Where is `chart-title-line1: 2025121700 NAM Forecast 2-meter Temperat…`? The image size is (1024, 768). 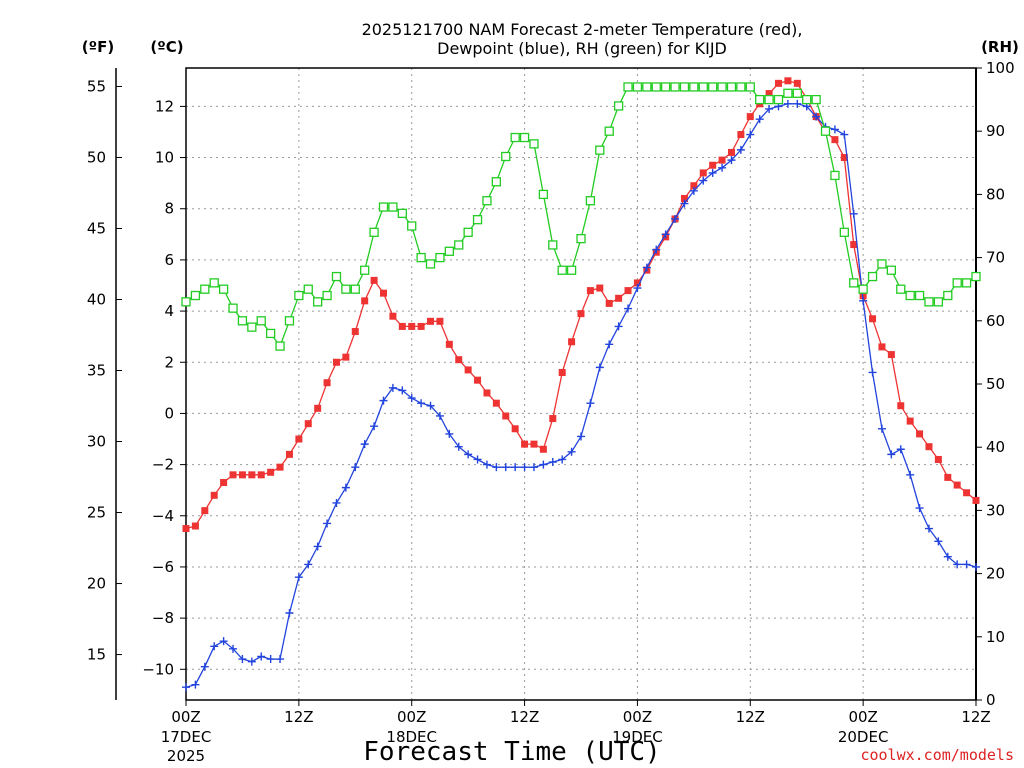
chart-title-line1: 2025121700 NAM Forecast 2-meter Temperat… is located at coordinates (582, 29).